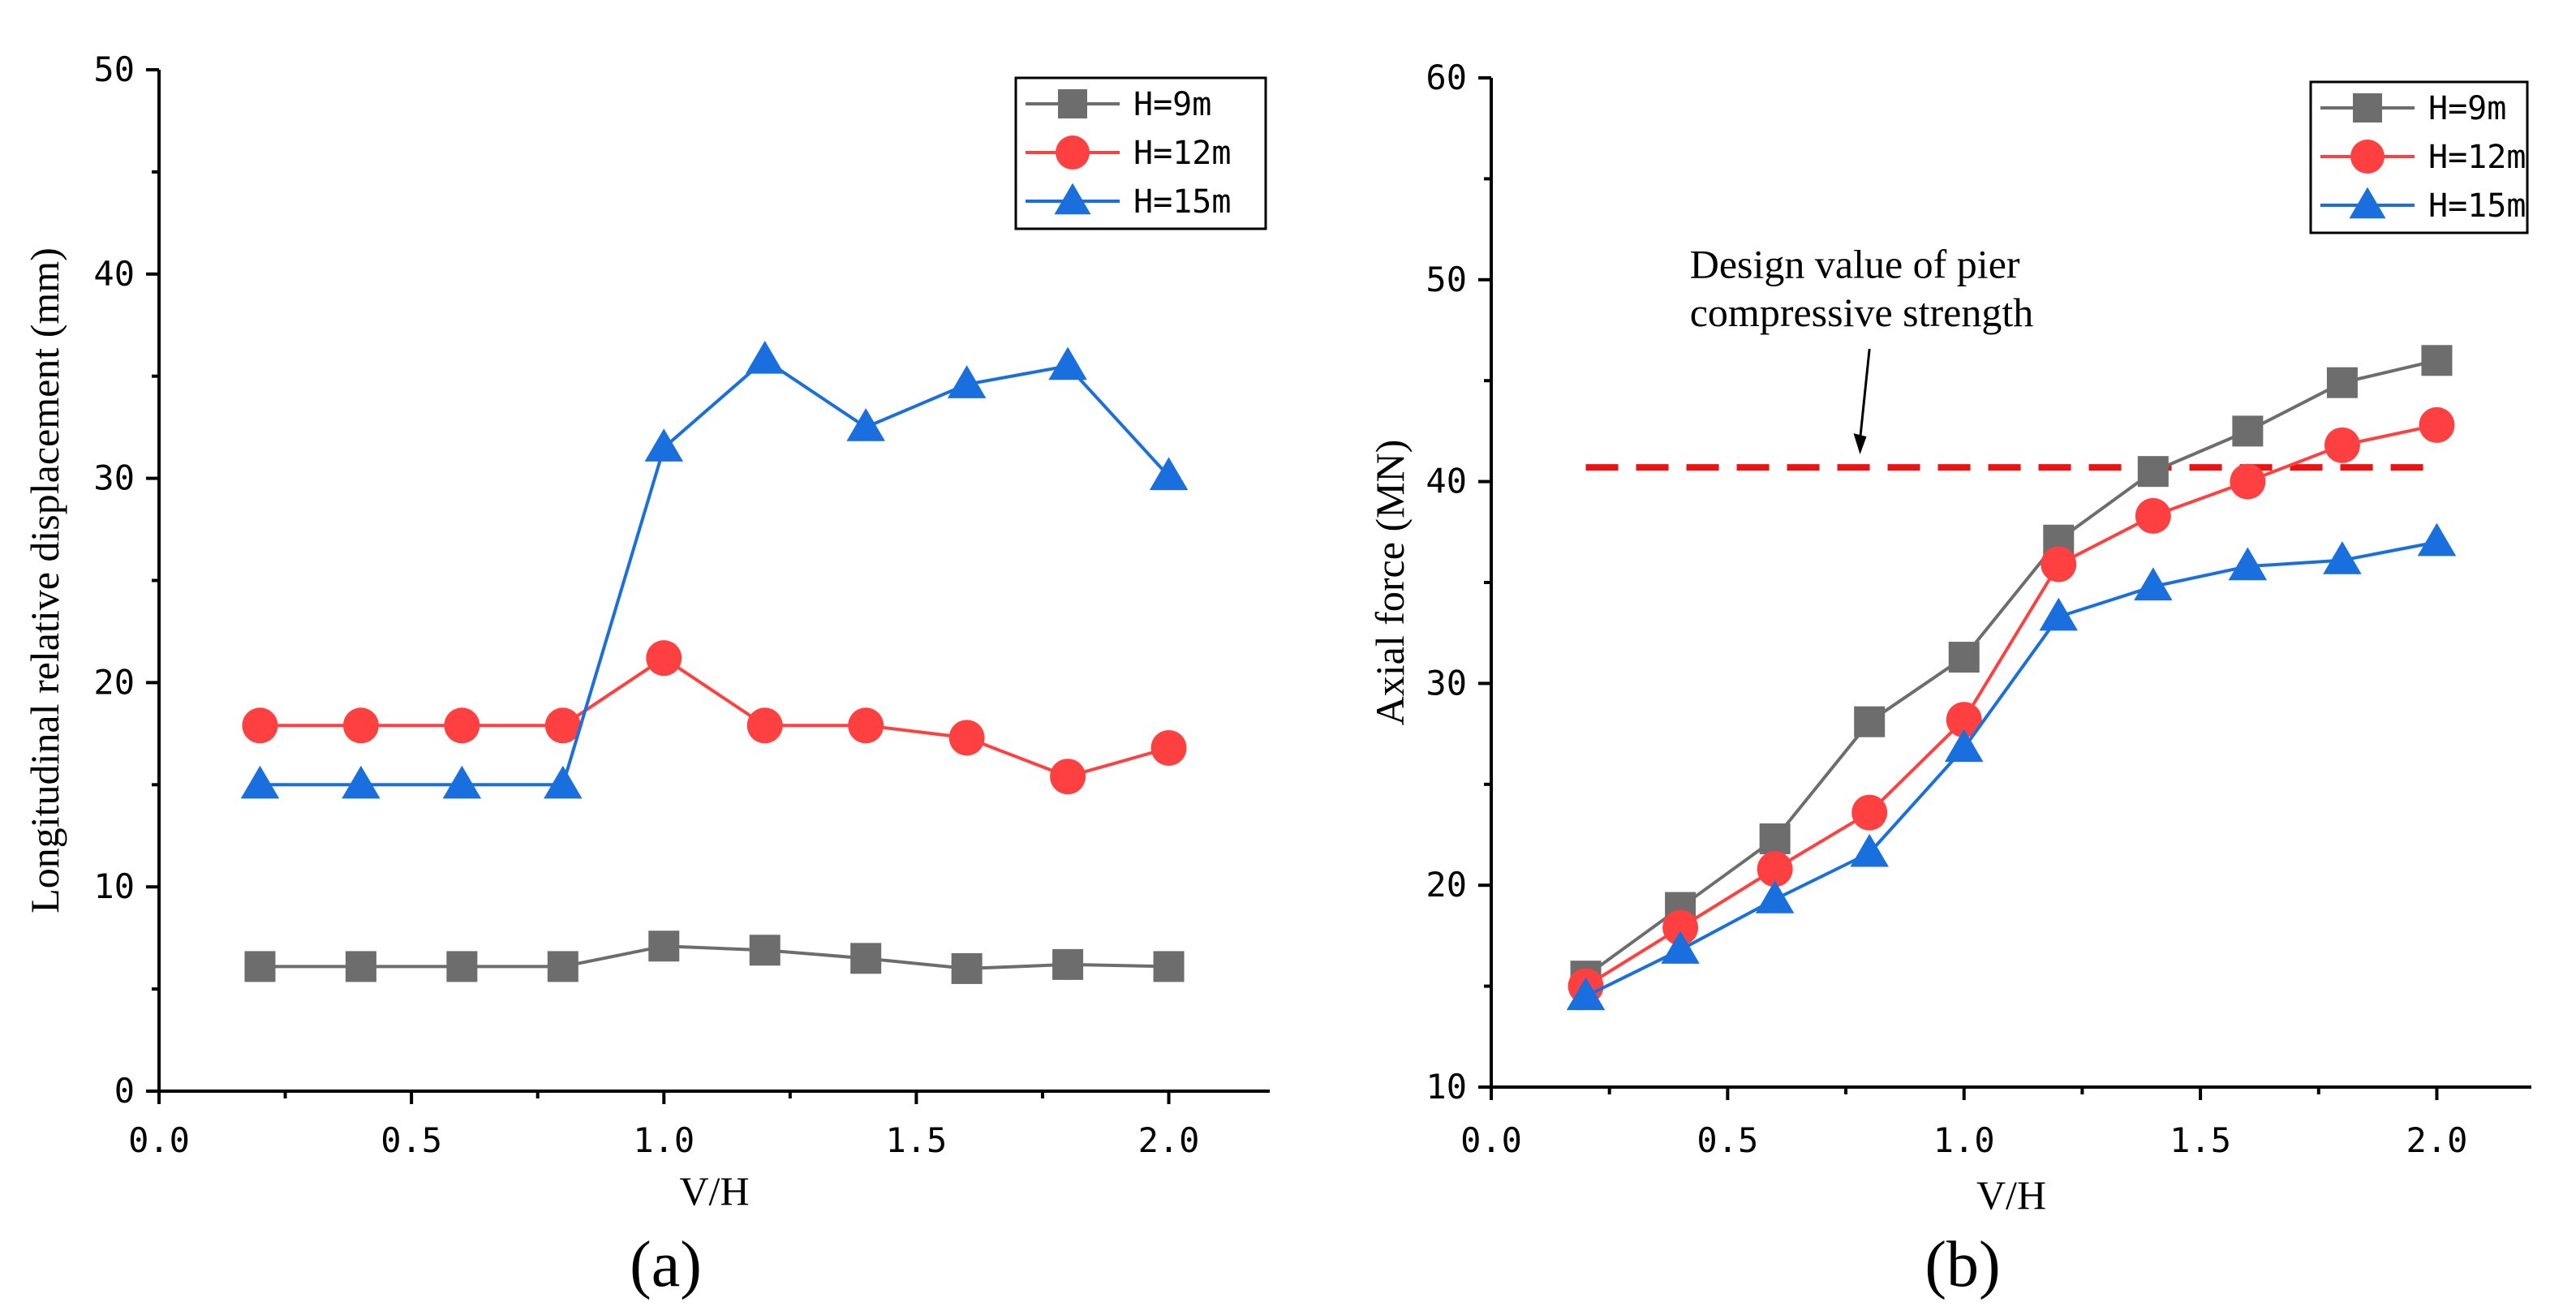 The image size is (2576, 1311). Describe the element at coordinates (1390, 583) in the screenshot. I see `y-axis-title: Axial force (MN)` at that location.